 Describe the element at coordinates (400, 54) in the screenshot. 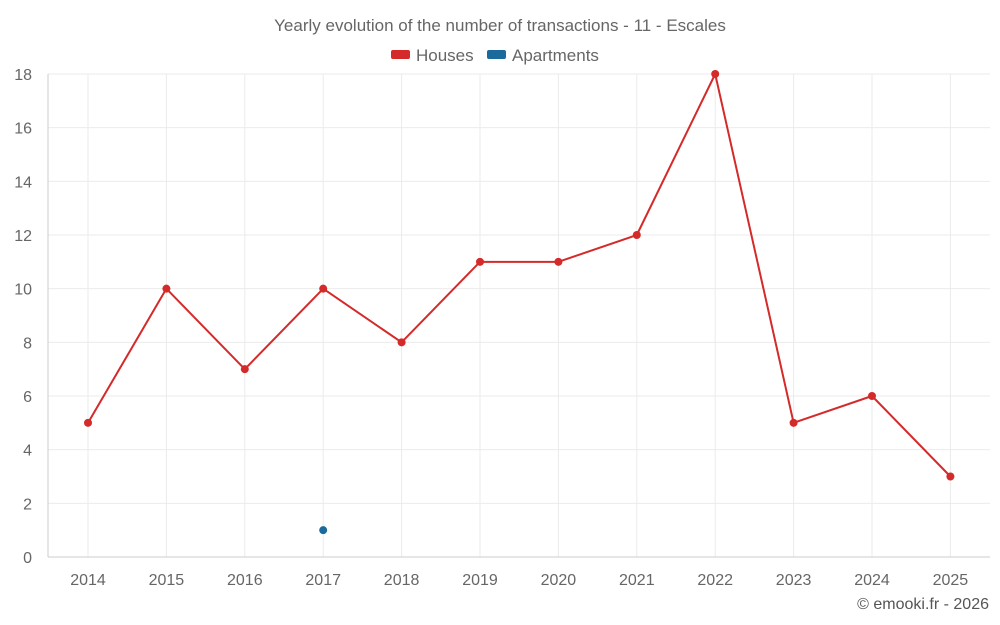

I see `legend-swatch-houses` at that location.